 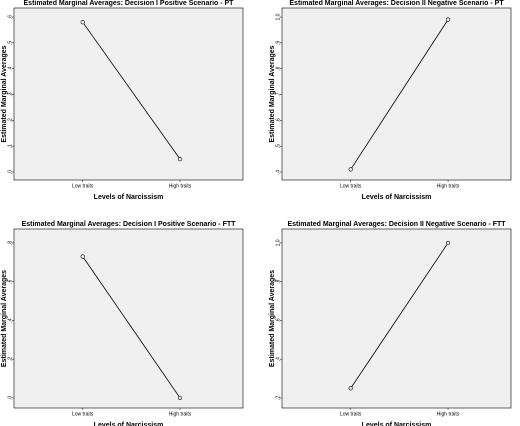 I want to click on y-tick-label: ,7, so click(x=278, y=94).